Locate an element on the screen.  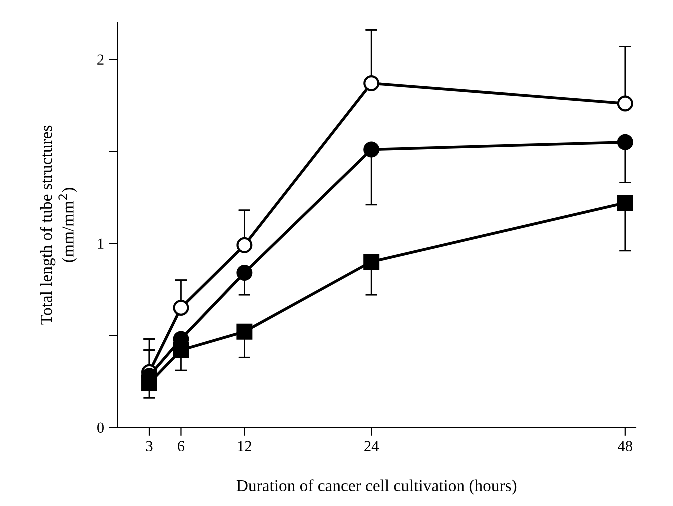
x-axis-title: Duration of cancer cell cultivation (hours) is located at coordinates (376, 487).